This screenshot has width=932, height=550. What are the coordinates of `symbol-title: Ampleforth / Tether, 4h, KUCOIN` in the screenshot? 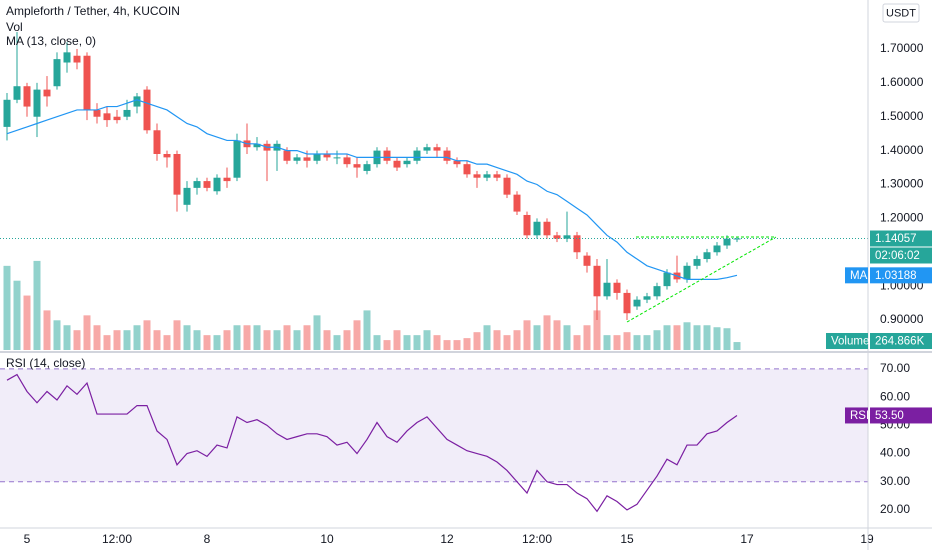 It's located at (93, 11).